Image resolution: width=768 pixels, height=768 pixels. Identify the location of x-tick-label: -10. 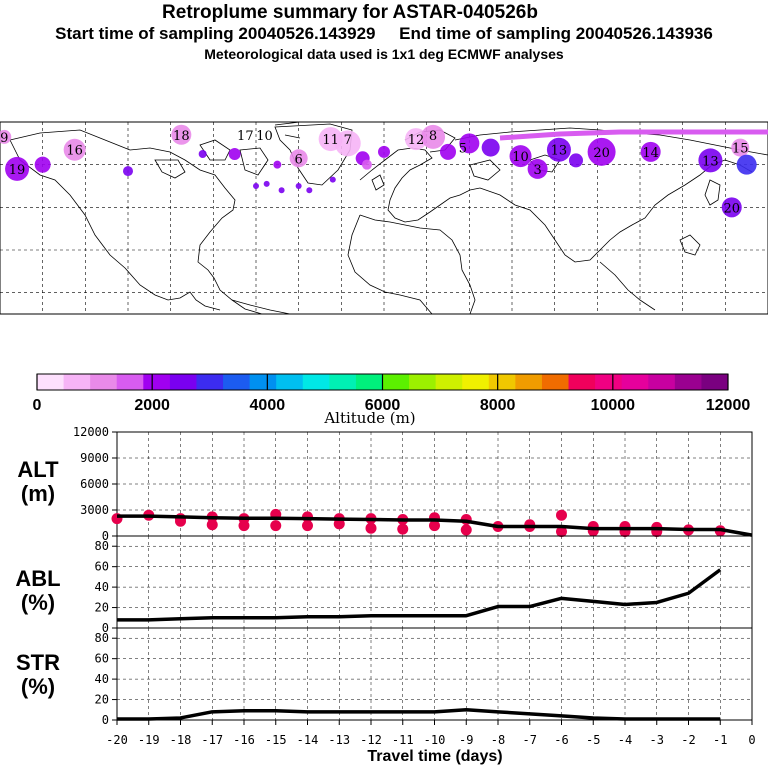
(435, 740).